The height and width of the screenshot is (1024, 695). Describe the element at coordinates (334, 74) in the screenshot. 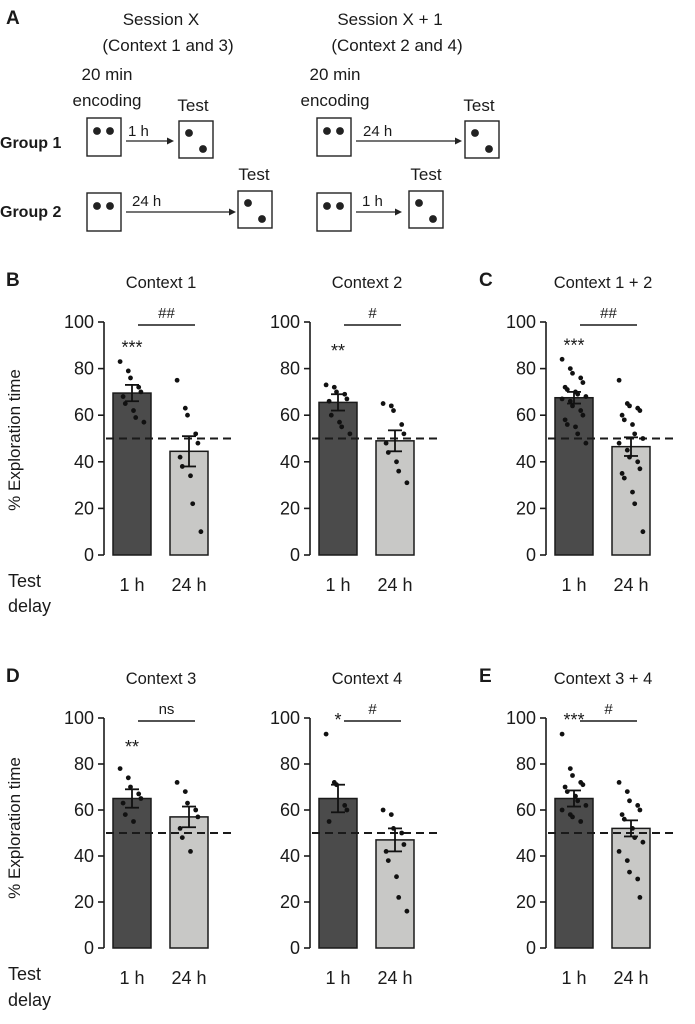

I see `encoding-label-x1-line1: 20 min` at that location.